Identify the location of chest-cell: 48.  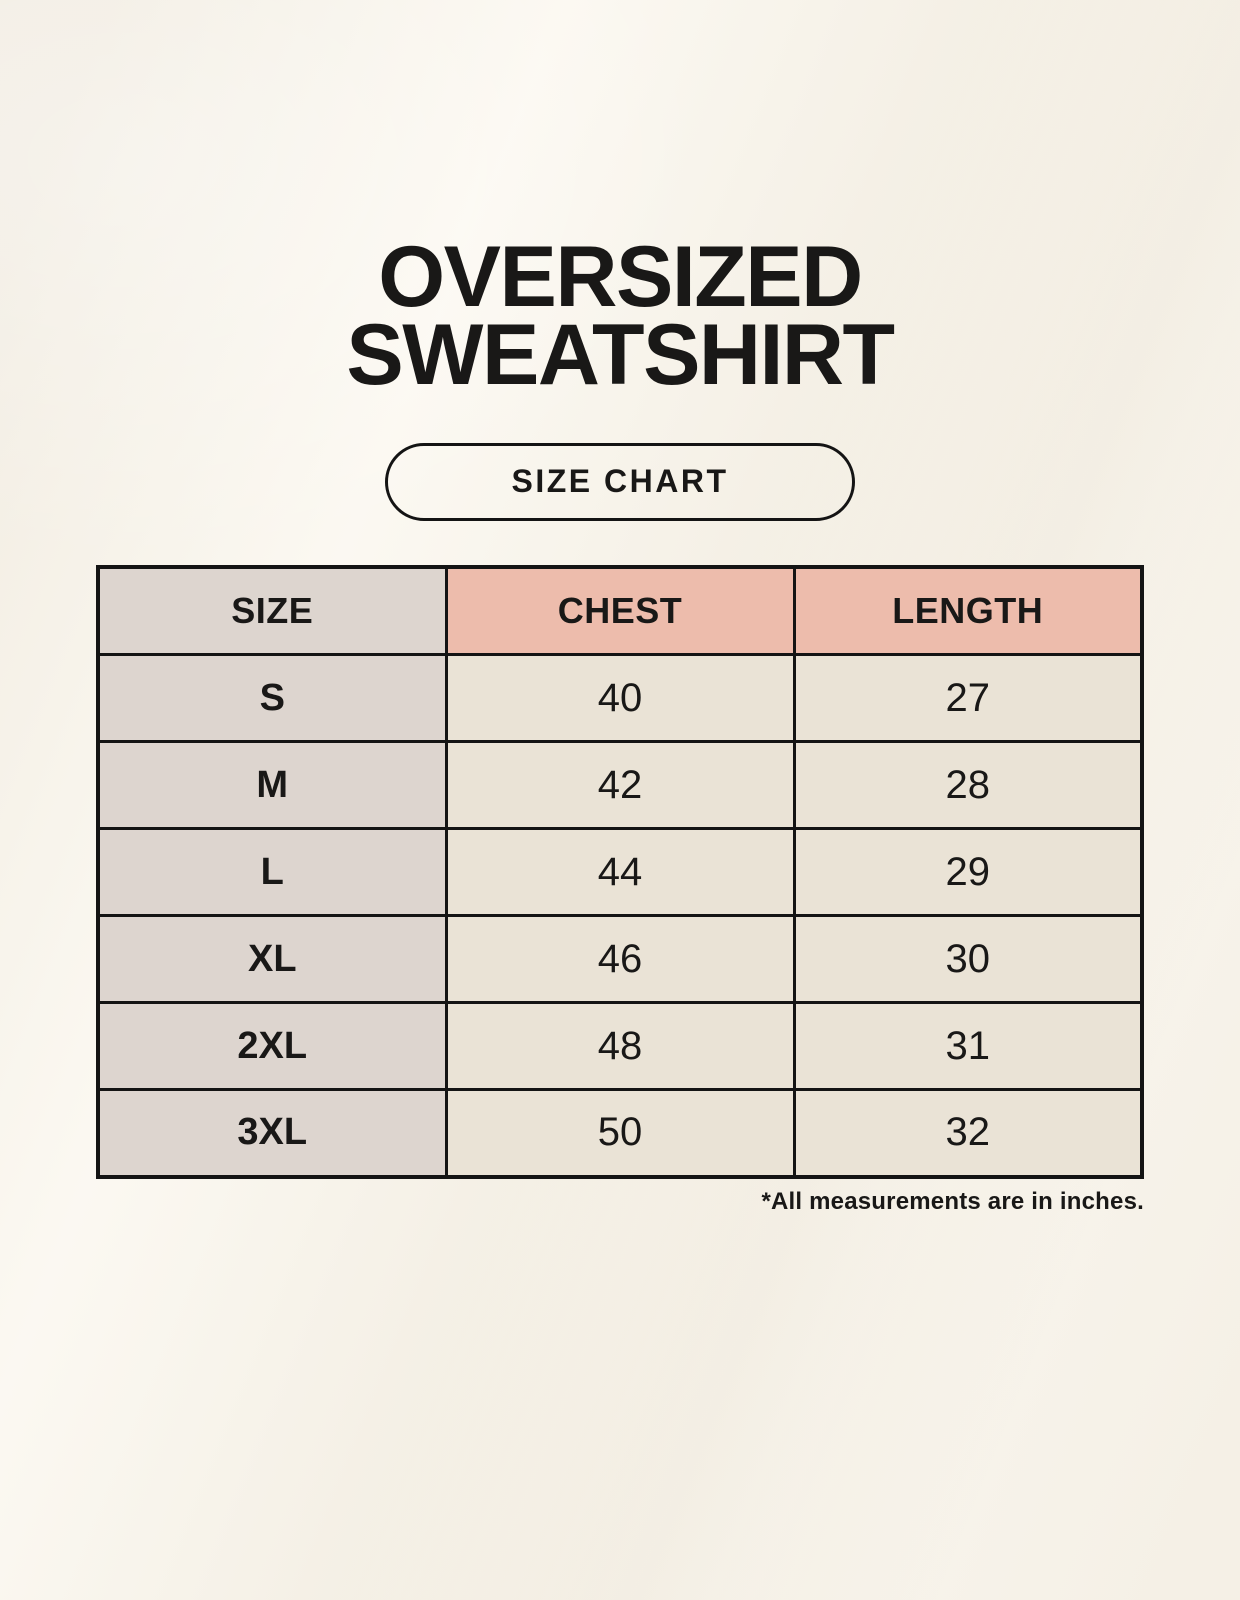
(620, 1046).